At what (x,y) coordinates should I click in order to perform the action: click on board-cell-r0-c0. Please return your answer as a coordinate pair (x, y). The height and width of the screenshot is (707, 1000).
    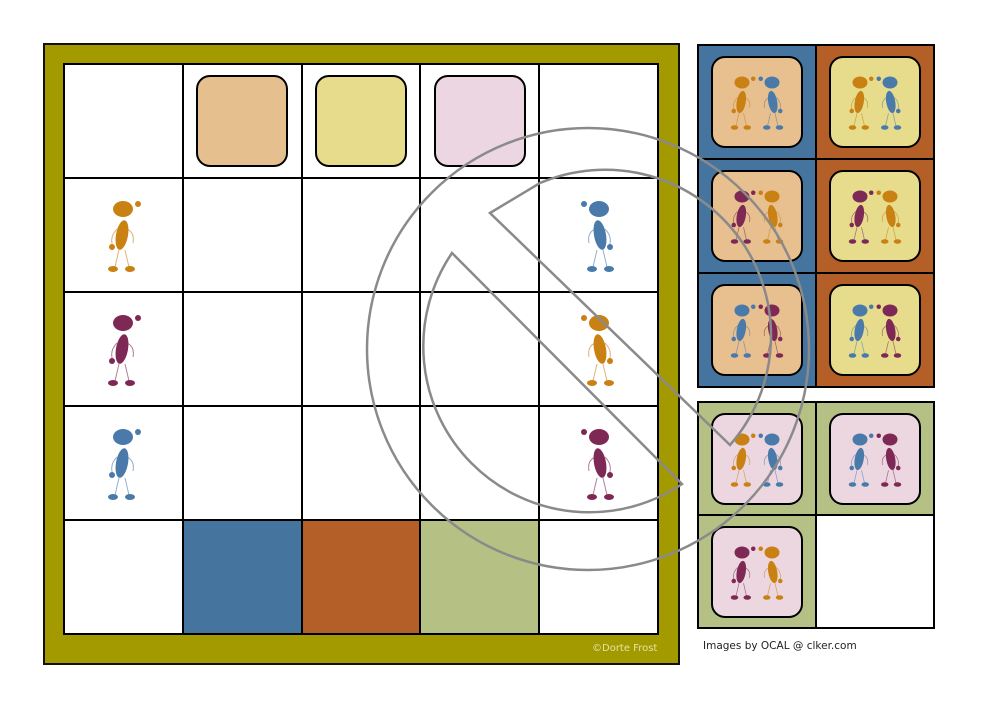
    Looking at the image, I should click on (123, 121).